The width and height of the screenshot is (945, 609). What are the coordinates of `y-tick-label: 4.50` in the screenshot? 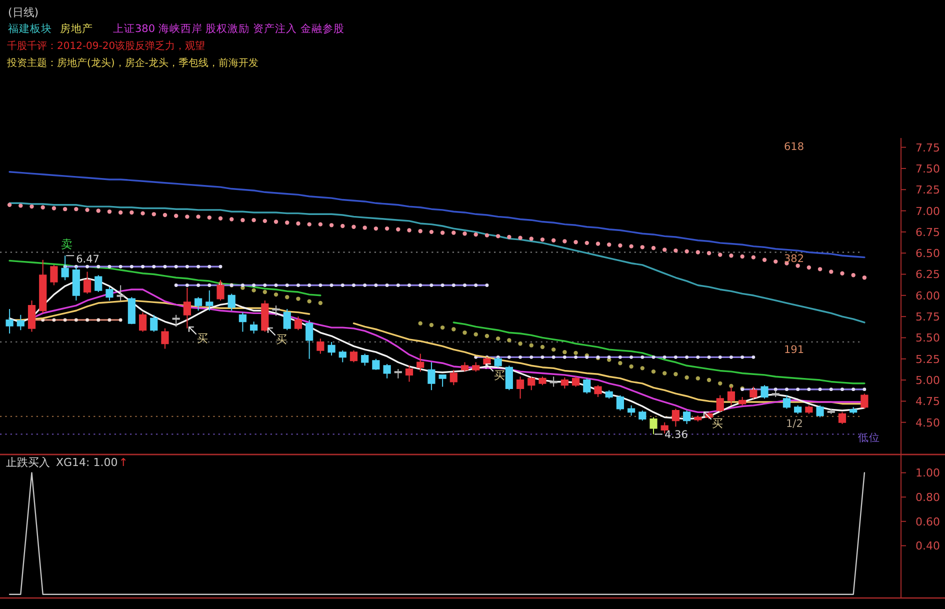 It's located at (928, 423).